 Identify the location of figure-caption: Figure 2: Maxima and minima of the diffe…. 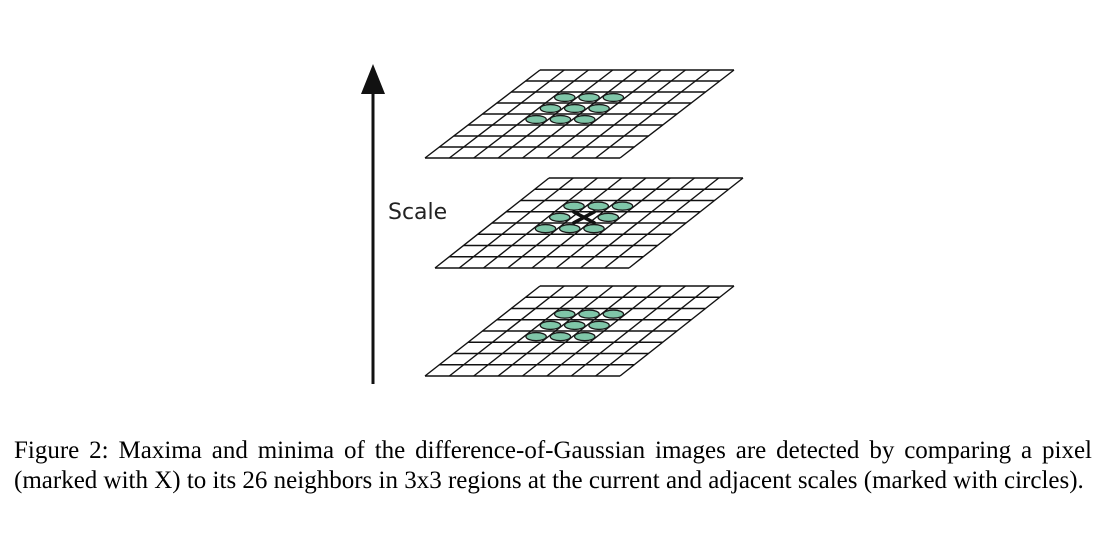
(553, 465).